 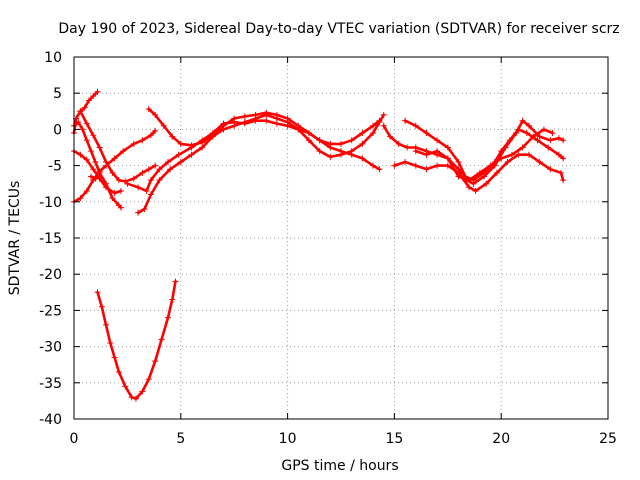 I want to click on x-tick-label: 5, so click(x=180, y=439).